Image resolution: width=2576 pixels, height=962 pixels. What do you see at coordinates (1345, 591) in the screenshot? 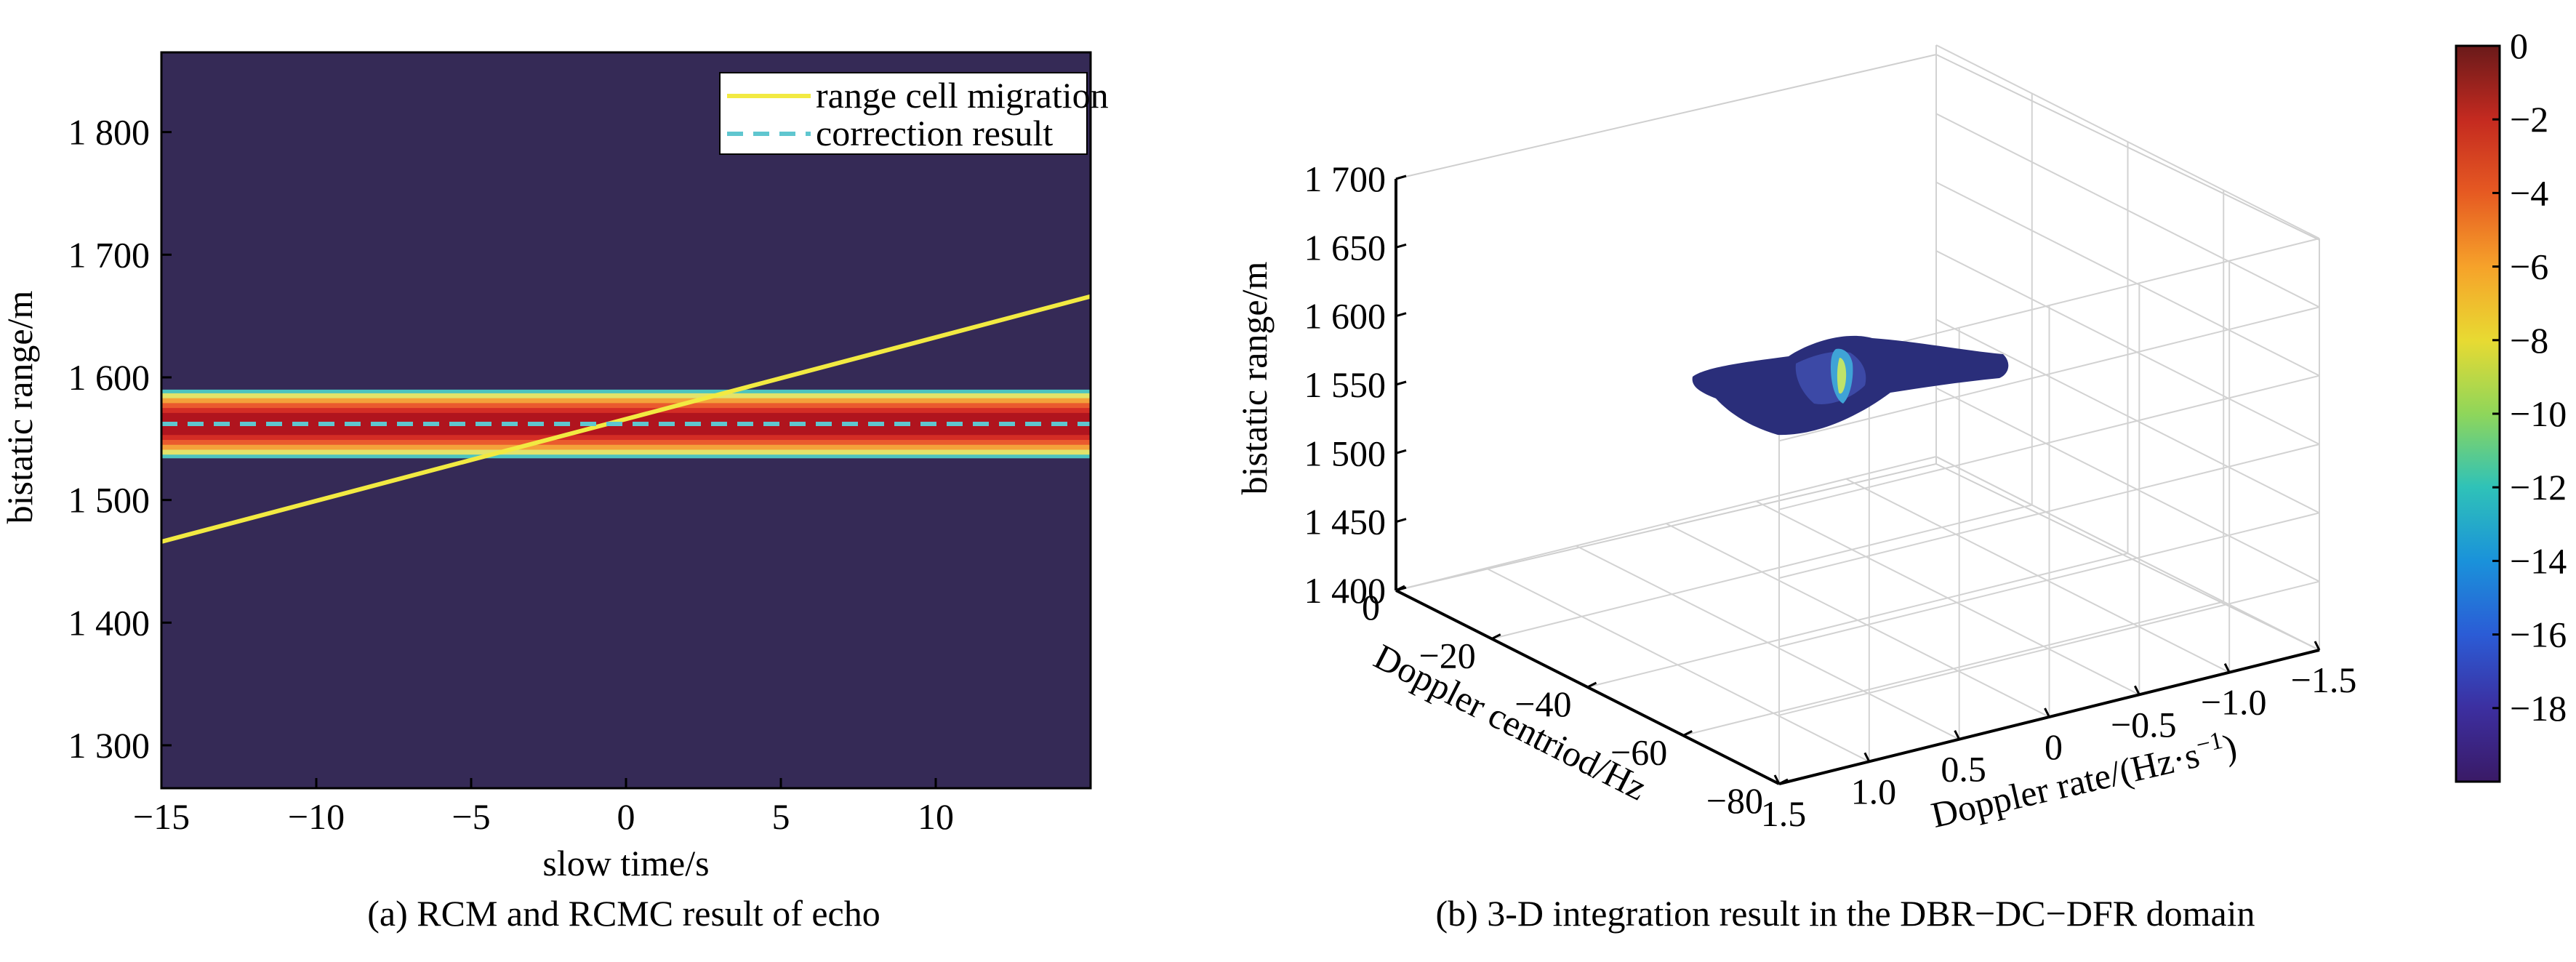
I see `z-tick-label: 1 400` at bounding box center [1345, 591].